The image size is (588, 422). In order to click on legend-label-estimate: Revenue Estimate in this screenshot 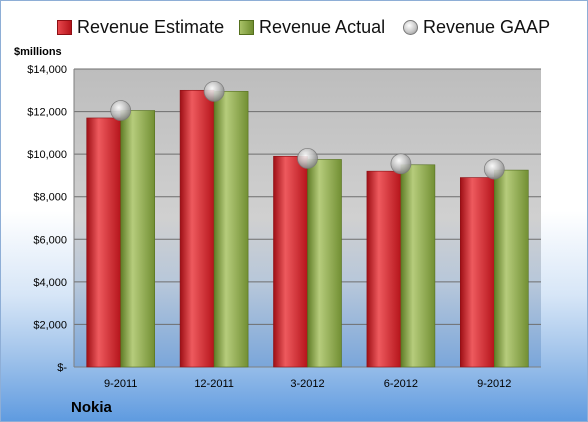, I will do `click(151, 27)`.